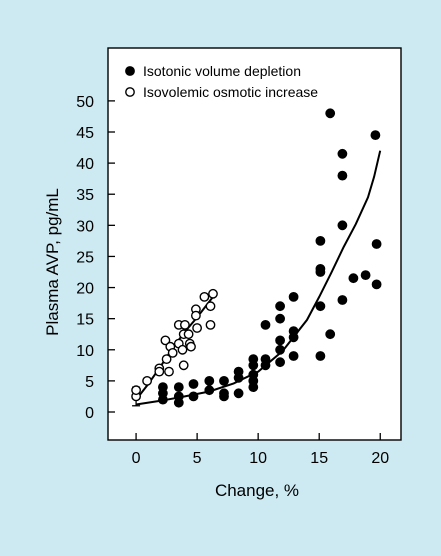 The image size is (441, 556). Describe the element at coordinates (222, 71) in the screenshot. I see `legend-label: Isotonic volume depletion` at that location.